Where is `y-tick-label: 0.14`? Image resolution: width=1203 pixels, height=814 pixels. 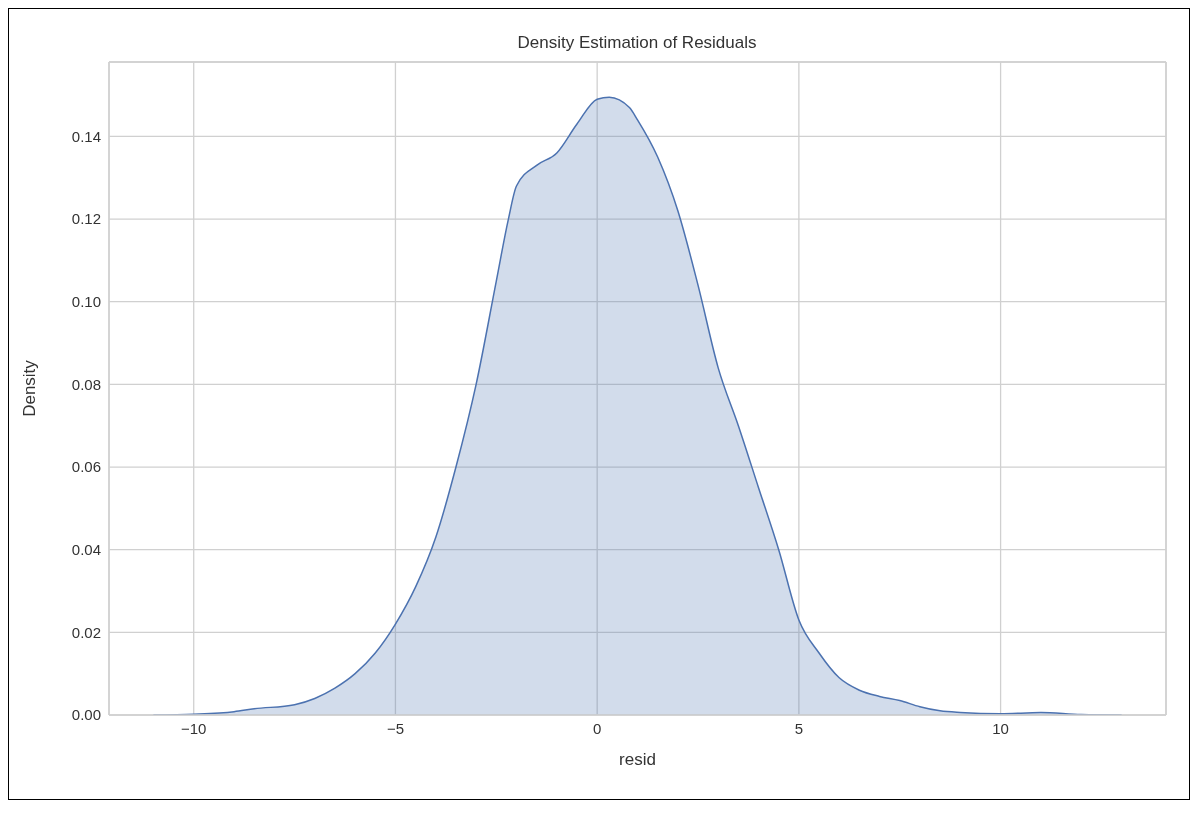
y-tick-label: 0.14 is located at coordinates (86, 136).